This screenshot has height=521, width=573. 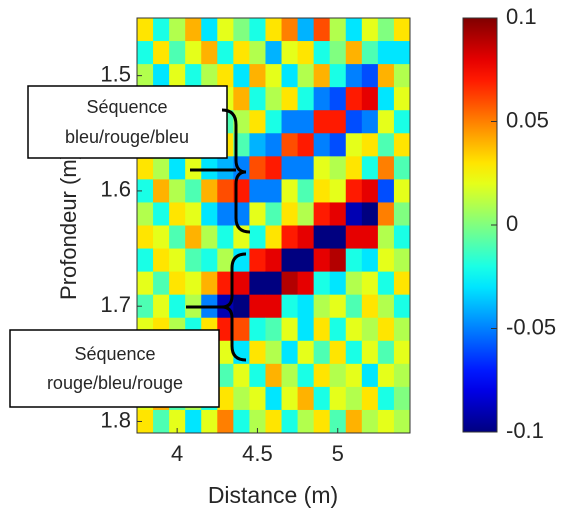 I want to click on x-tick-label: 4.5, so click(x=257, y=453).